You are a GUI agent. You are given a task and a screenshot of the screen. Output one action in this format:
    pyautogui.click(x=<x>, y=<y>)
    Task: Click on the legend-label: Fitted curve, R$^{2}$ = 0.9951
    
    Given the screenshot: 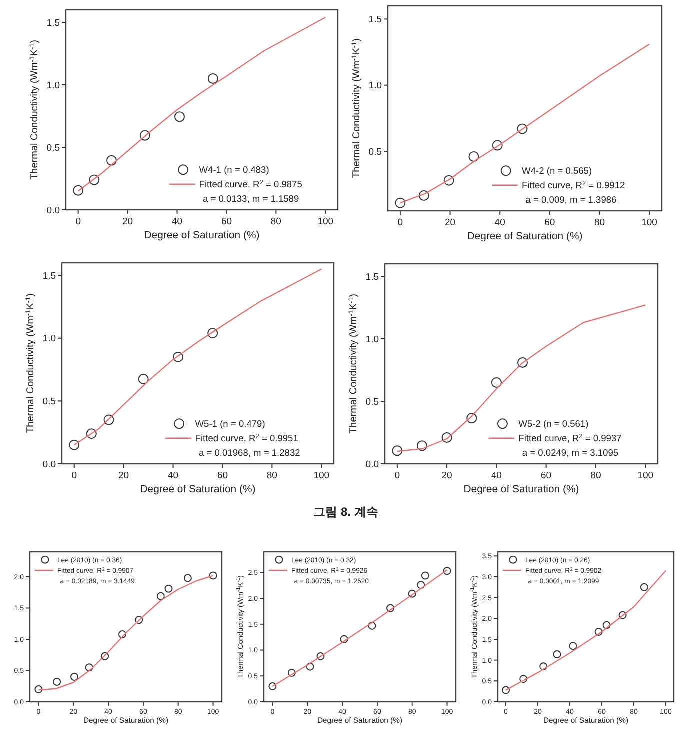 What is the action you would take?
    pyautogui.click(x=246, y=438)
    